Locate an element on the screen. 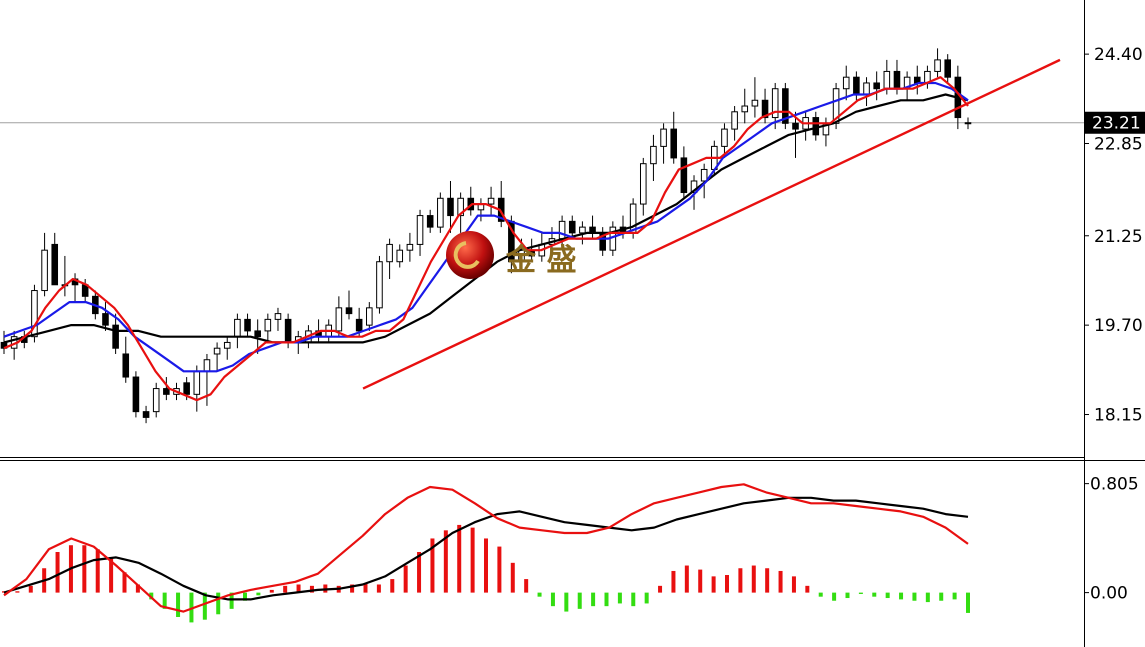 This screenshot has width=1145, height=647. macd-line is located at coordinates (486, 548).